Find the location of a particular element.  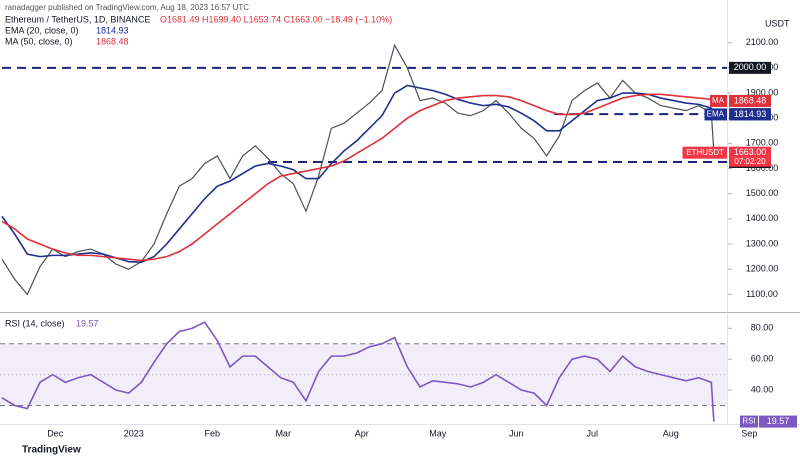

x-tick-label: 2023 is located at coordinates (134, 433).